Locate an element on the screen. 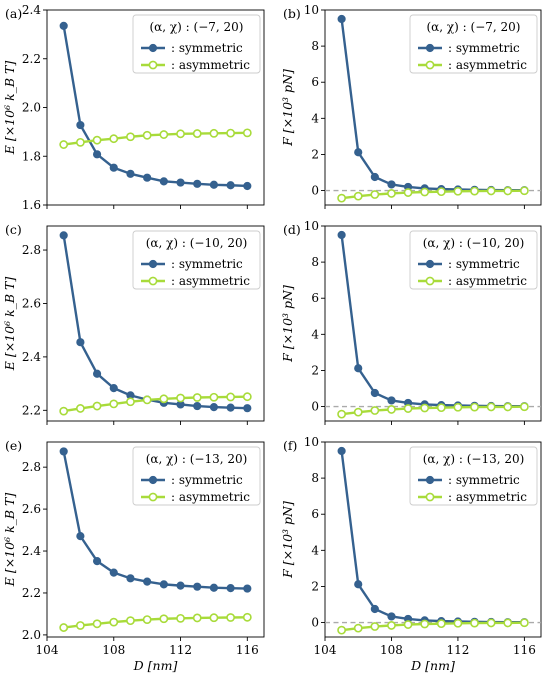 The width and height of the screenshot is (544, 681). y-tick-label: 1.6 is located at coordinates (31, 205).